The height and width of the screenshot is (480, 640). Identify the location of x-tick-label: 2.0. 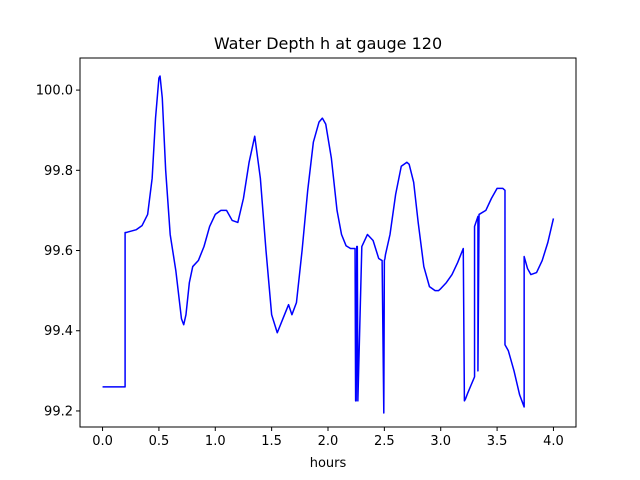
(328, 441).